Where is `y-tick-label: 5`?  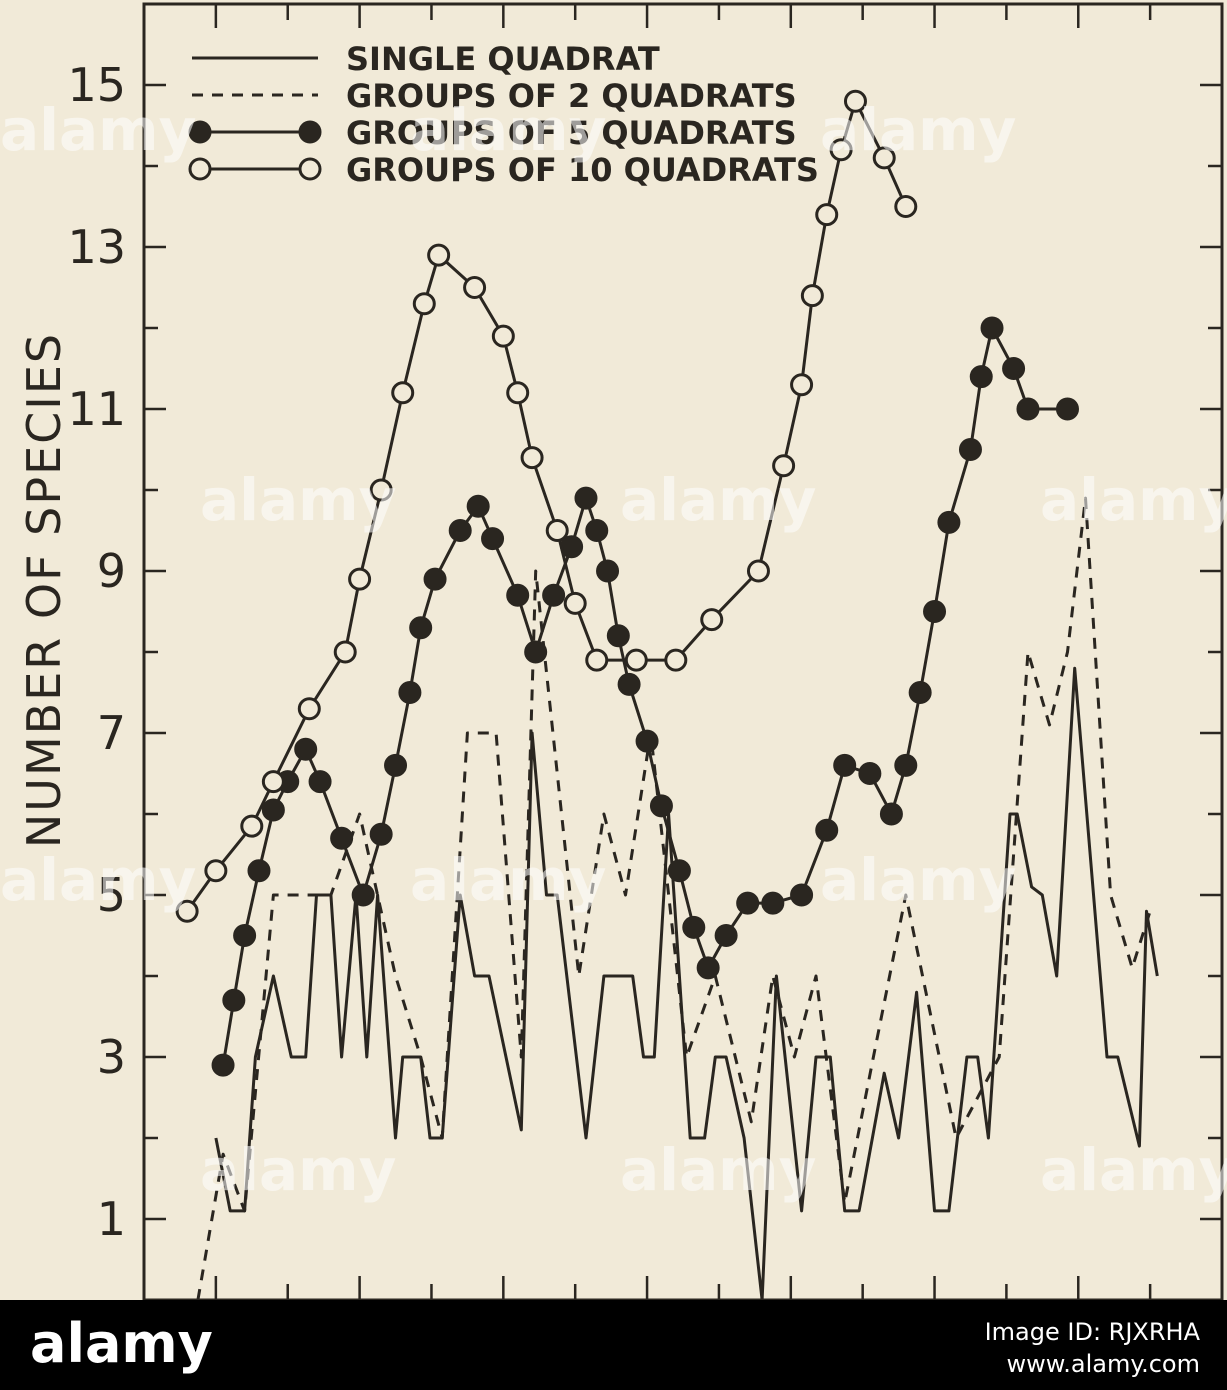 y-tick-label: 5 is located at coordinates (111, 895).